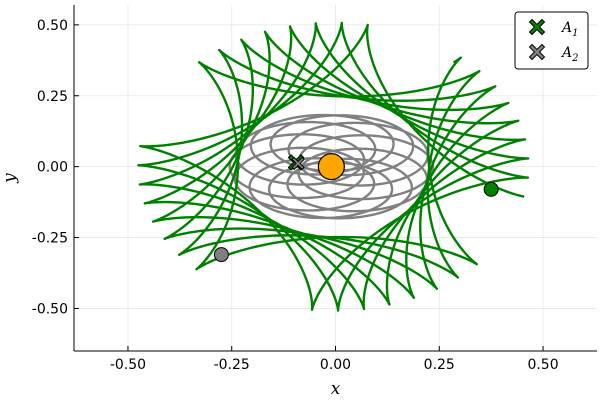  What do you see at coordinates (569, 29) in the screenshot?
I see `legend-label-0: A1` at bounding box center [569, 29].